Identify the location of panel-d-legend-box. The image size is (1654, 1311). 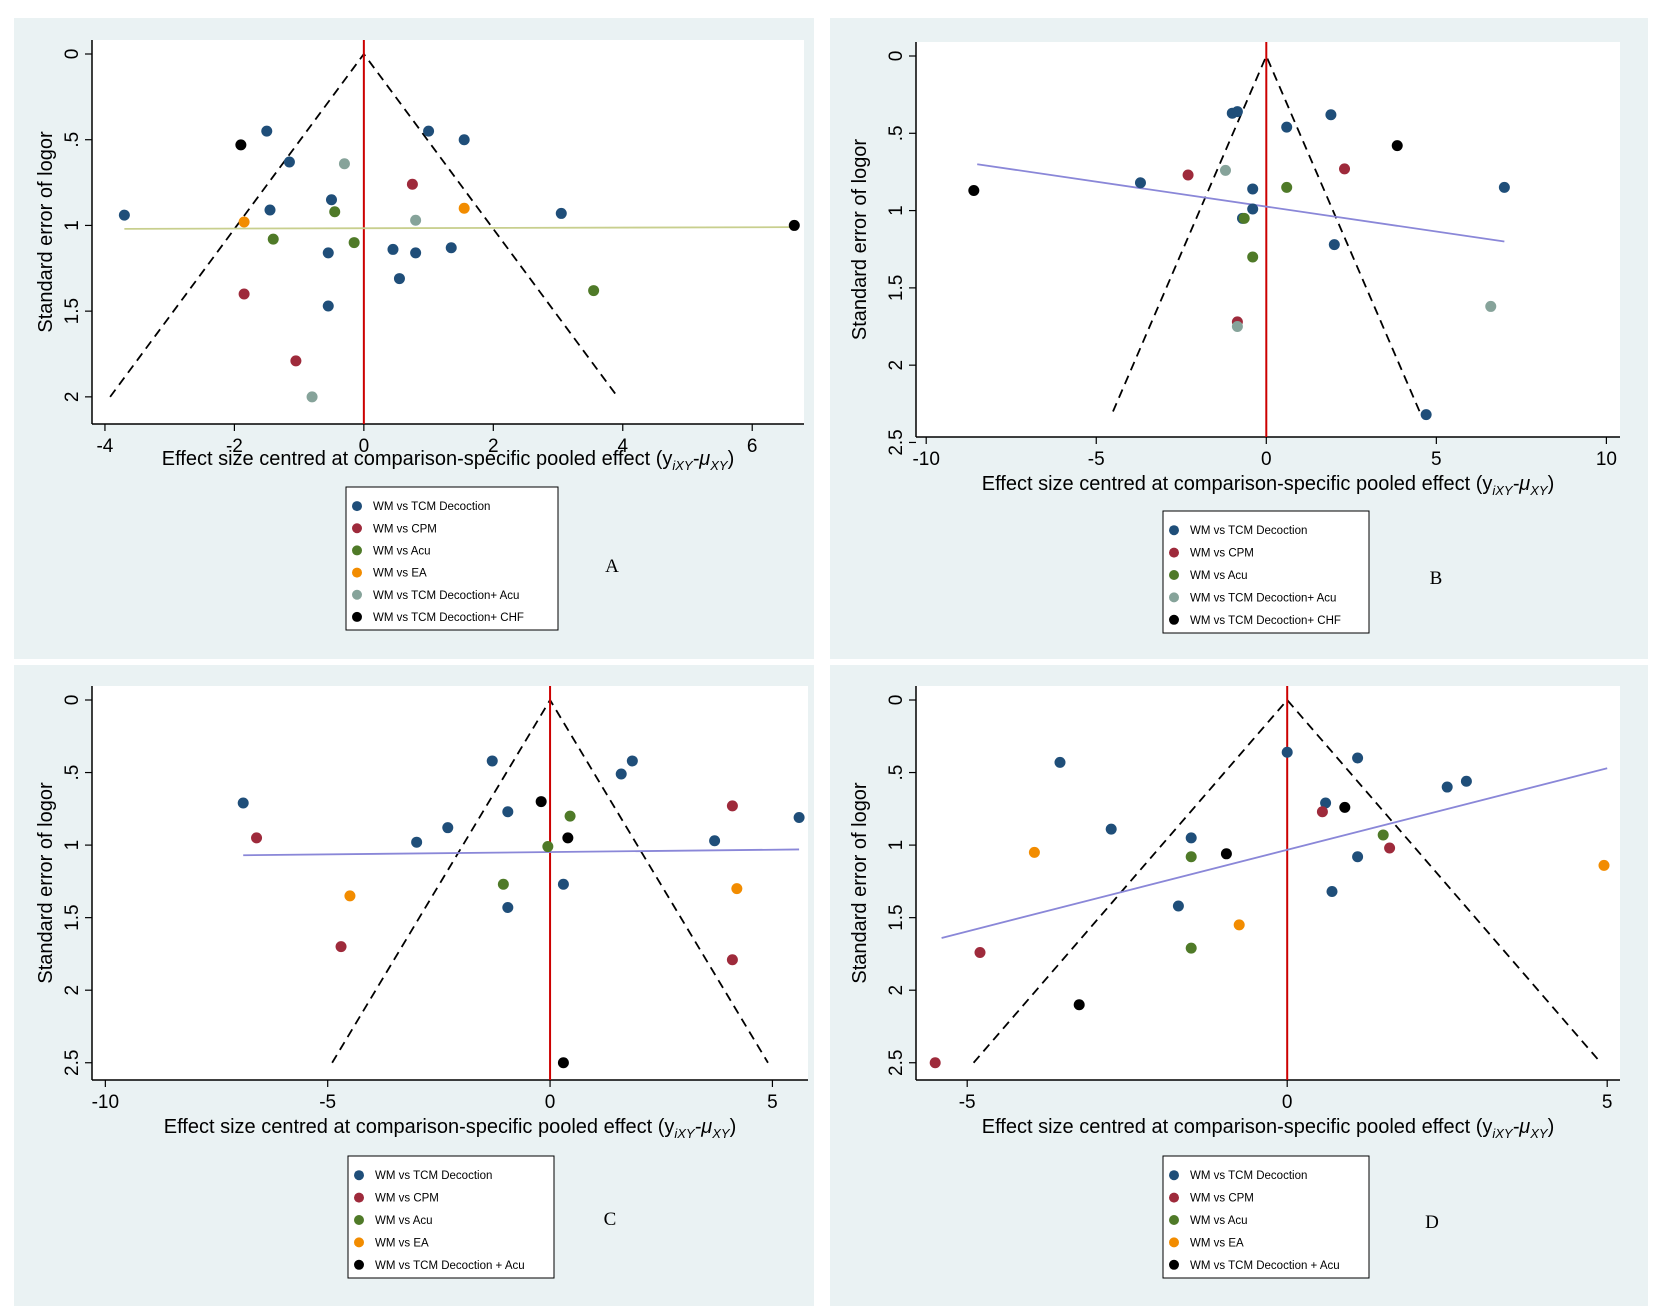
(1266, 1217).